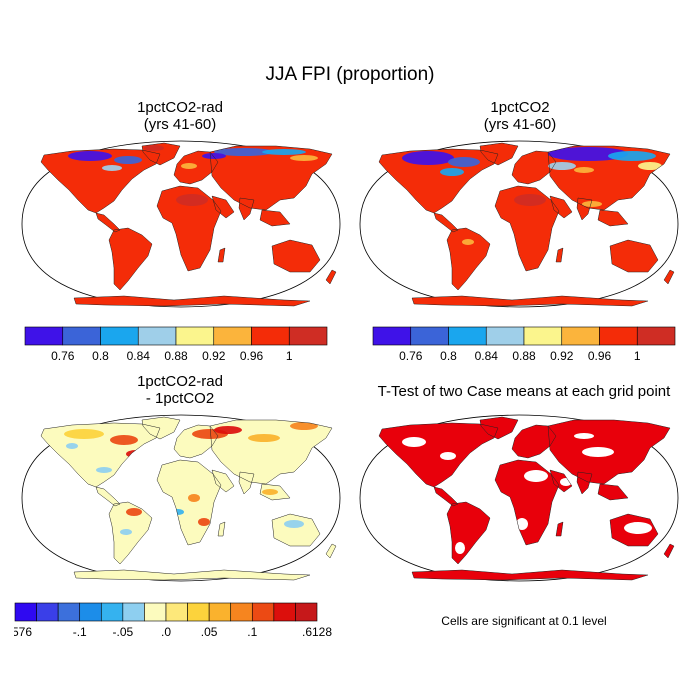 This screenshot has height=700, width=700. I want to click on panel-title-difference: 1pctCO2-rad - 1pctCO2, so click(180, 390).